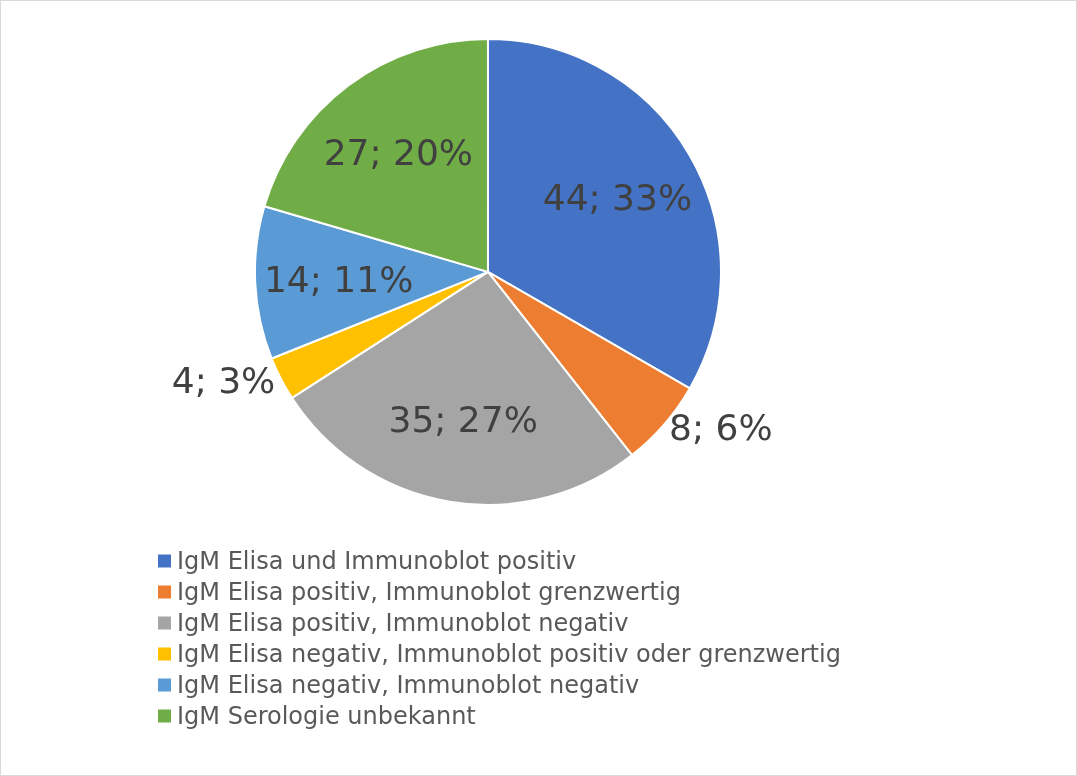 This screenshot has width=1077, height=776. I want to click on data-label: 14; 11%, so click(338, 279).